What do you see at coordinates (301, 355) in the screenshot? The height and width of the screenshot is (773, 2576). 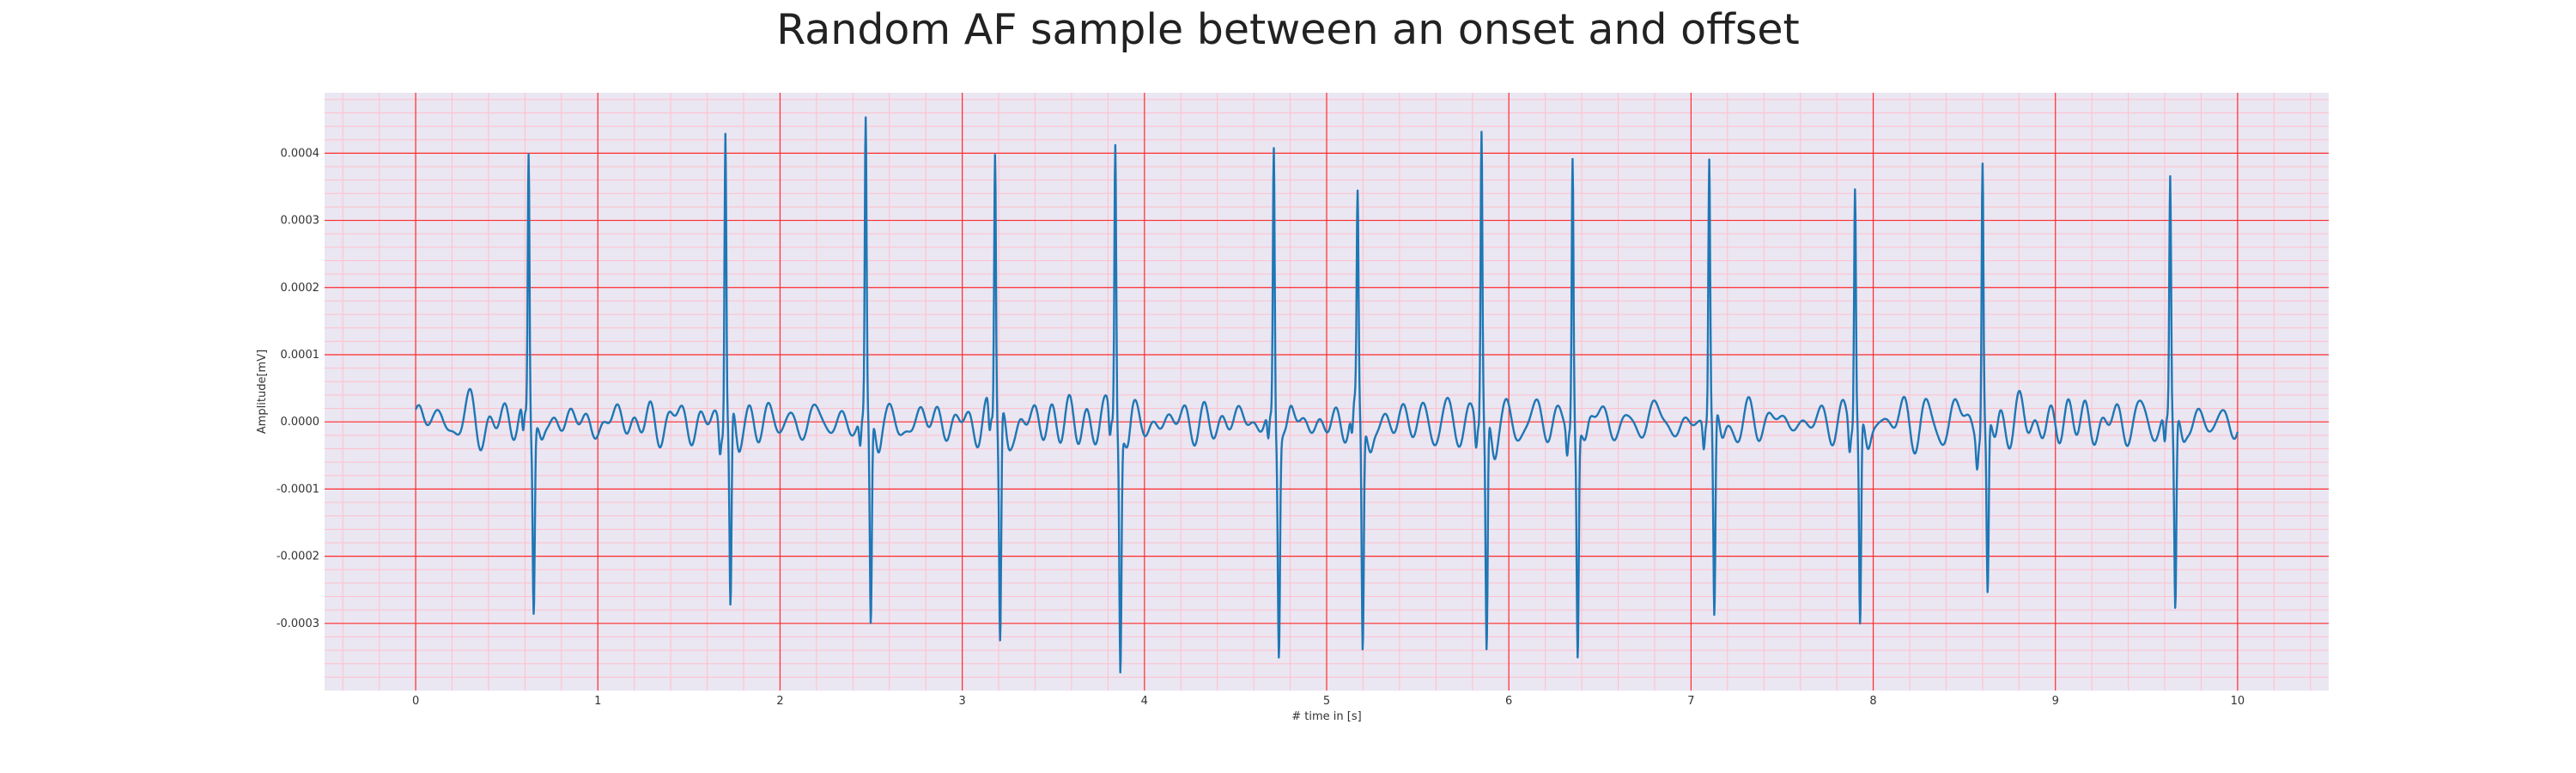 I see `y-tick-label: 0.0001` at bounding box center [301, 355].